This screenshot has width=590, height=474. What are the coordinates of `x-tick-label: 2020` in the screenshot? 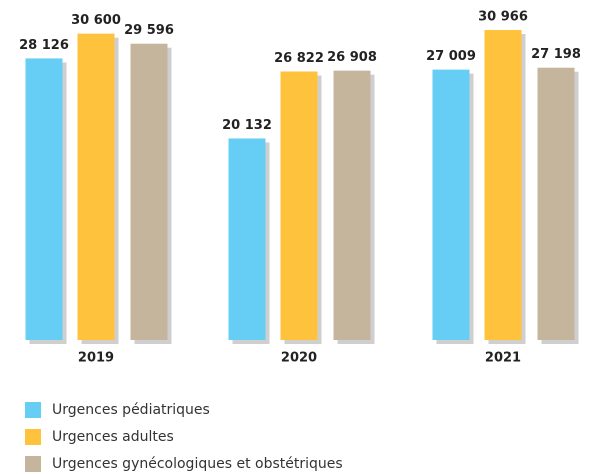 It's located at (299, 358).